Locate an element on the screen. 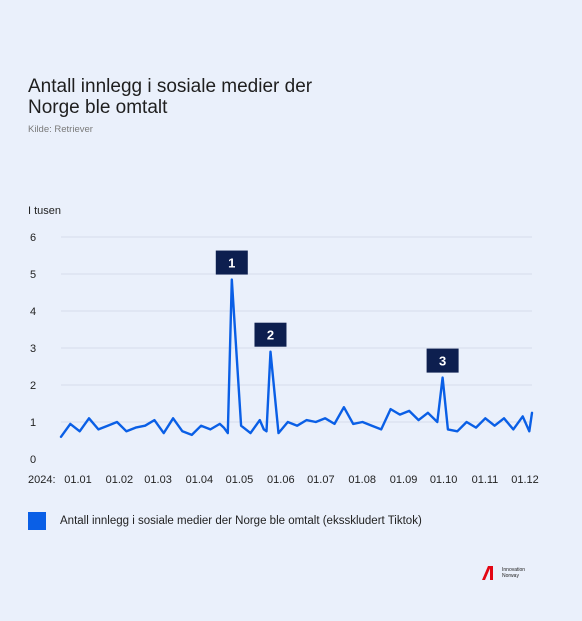  y-tick-label: 1 is located at coordinates (33, 423).